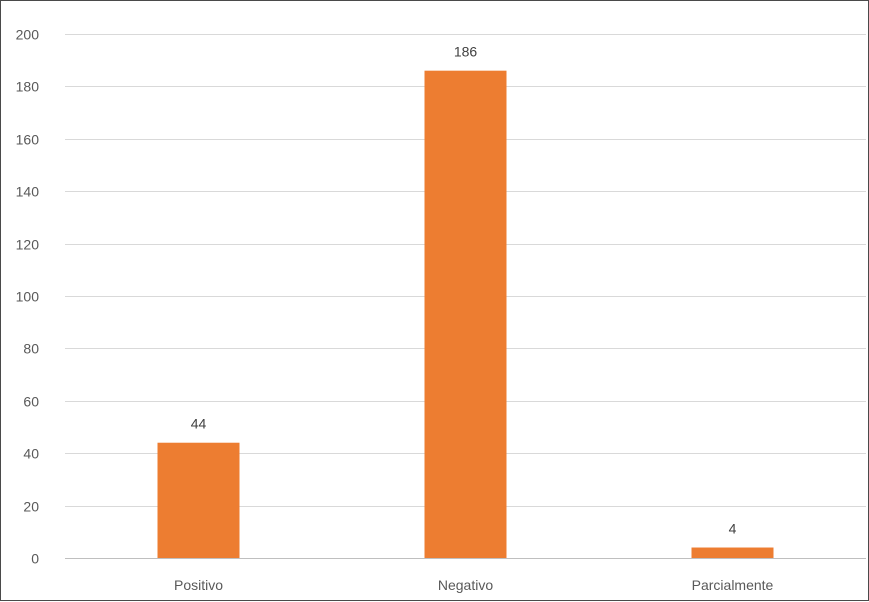 The width and height of the screenshot is (869, 602). I want to click on y-tick-label: 80, so click(31, 349).